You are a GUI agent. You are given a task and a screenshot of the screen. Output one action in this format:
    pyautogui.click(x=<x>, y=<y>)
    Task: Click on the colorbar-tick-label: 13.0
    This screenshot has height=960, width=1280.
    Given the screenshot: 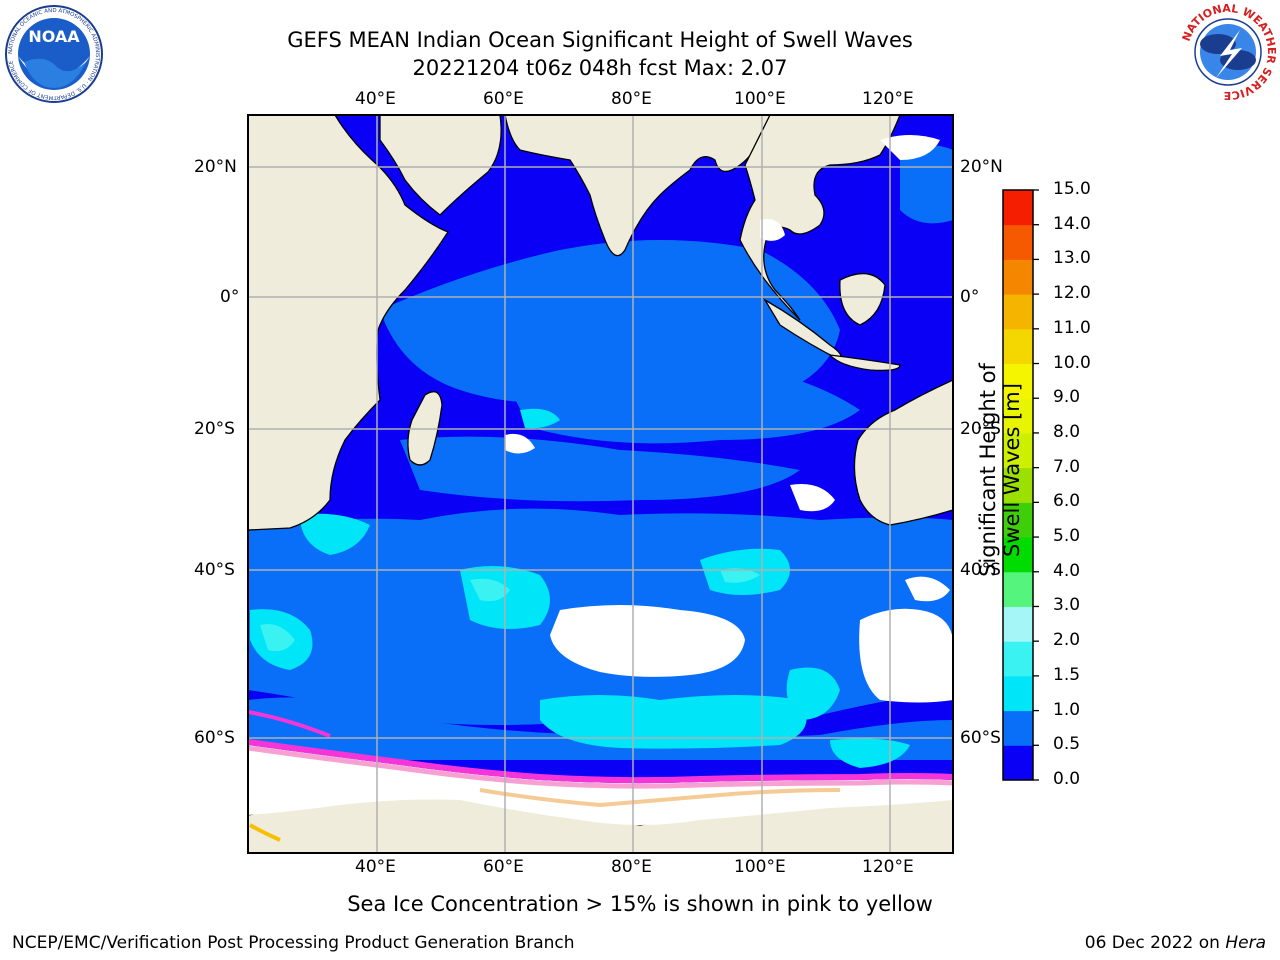 What is the action you would take?
    pyautogui.click(x=1072, y=258)
    